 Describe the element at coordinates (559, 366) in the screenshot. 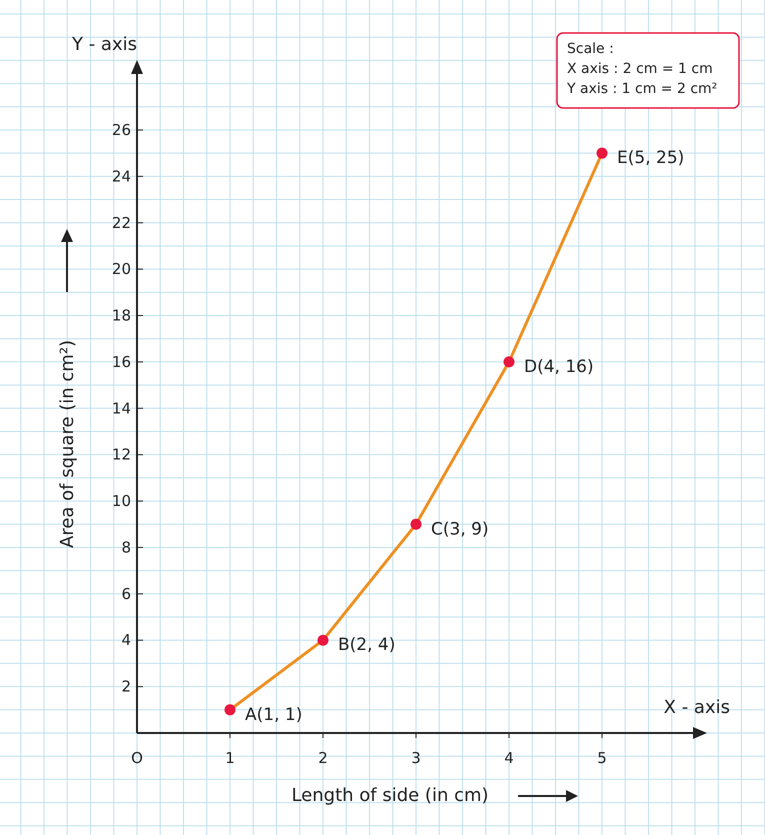

I see `annotation: D(4, 16)` at that location.